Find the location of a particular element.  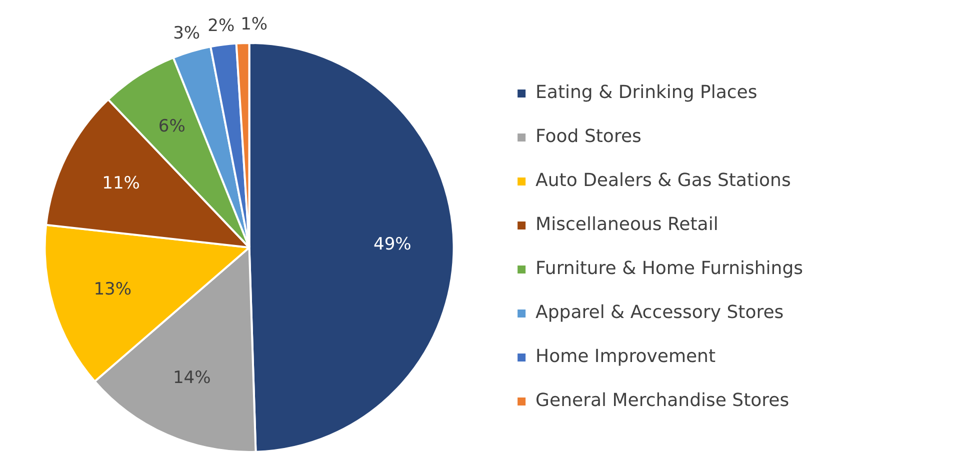

data-label: 2% is located at coordinates (221, 26).